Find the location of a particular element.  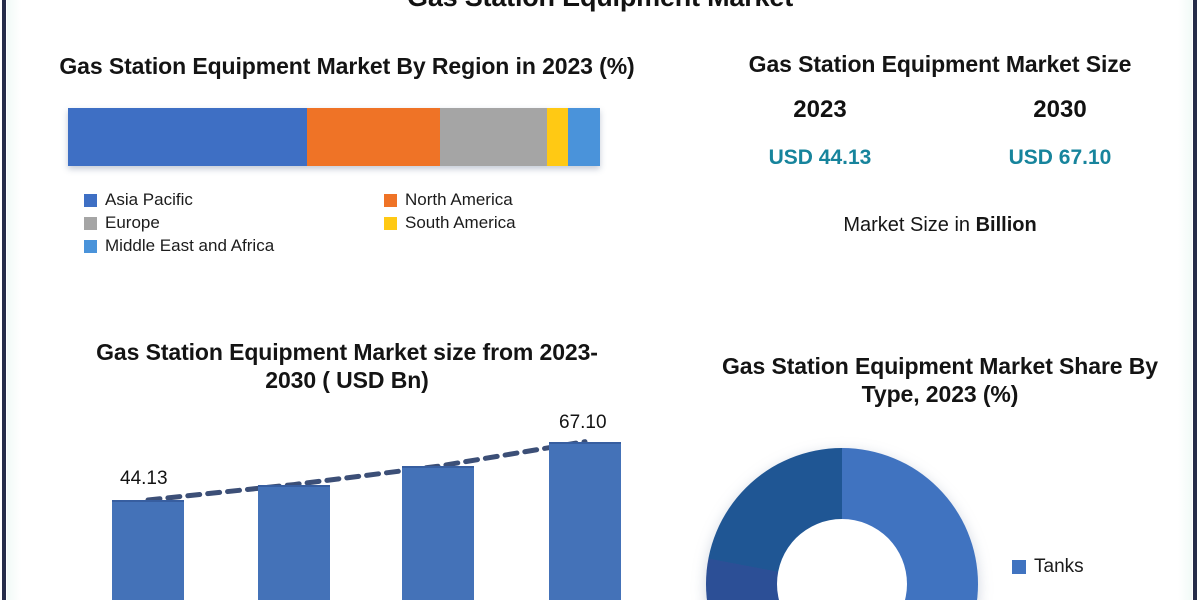

forecast-year: 2030 is located at coordinates (1060, 110).